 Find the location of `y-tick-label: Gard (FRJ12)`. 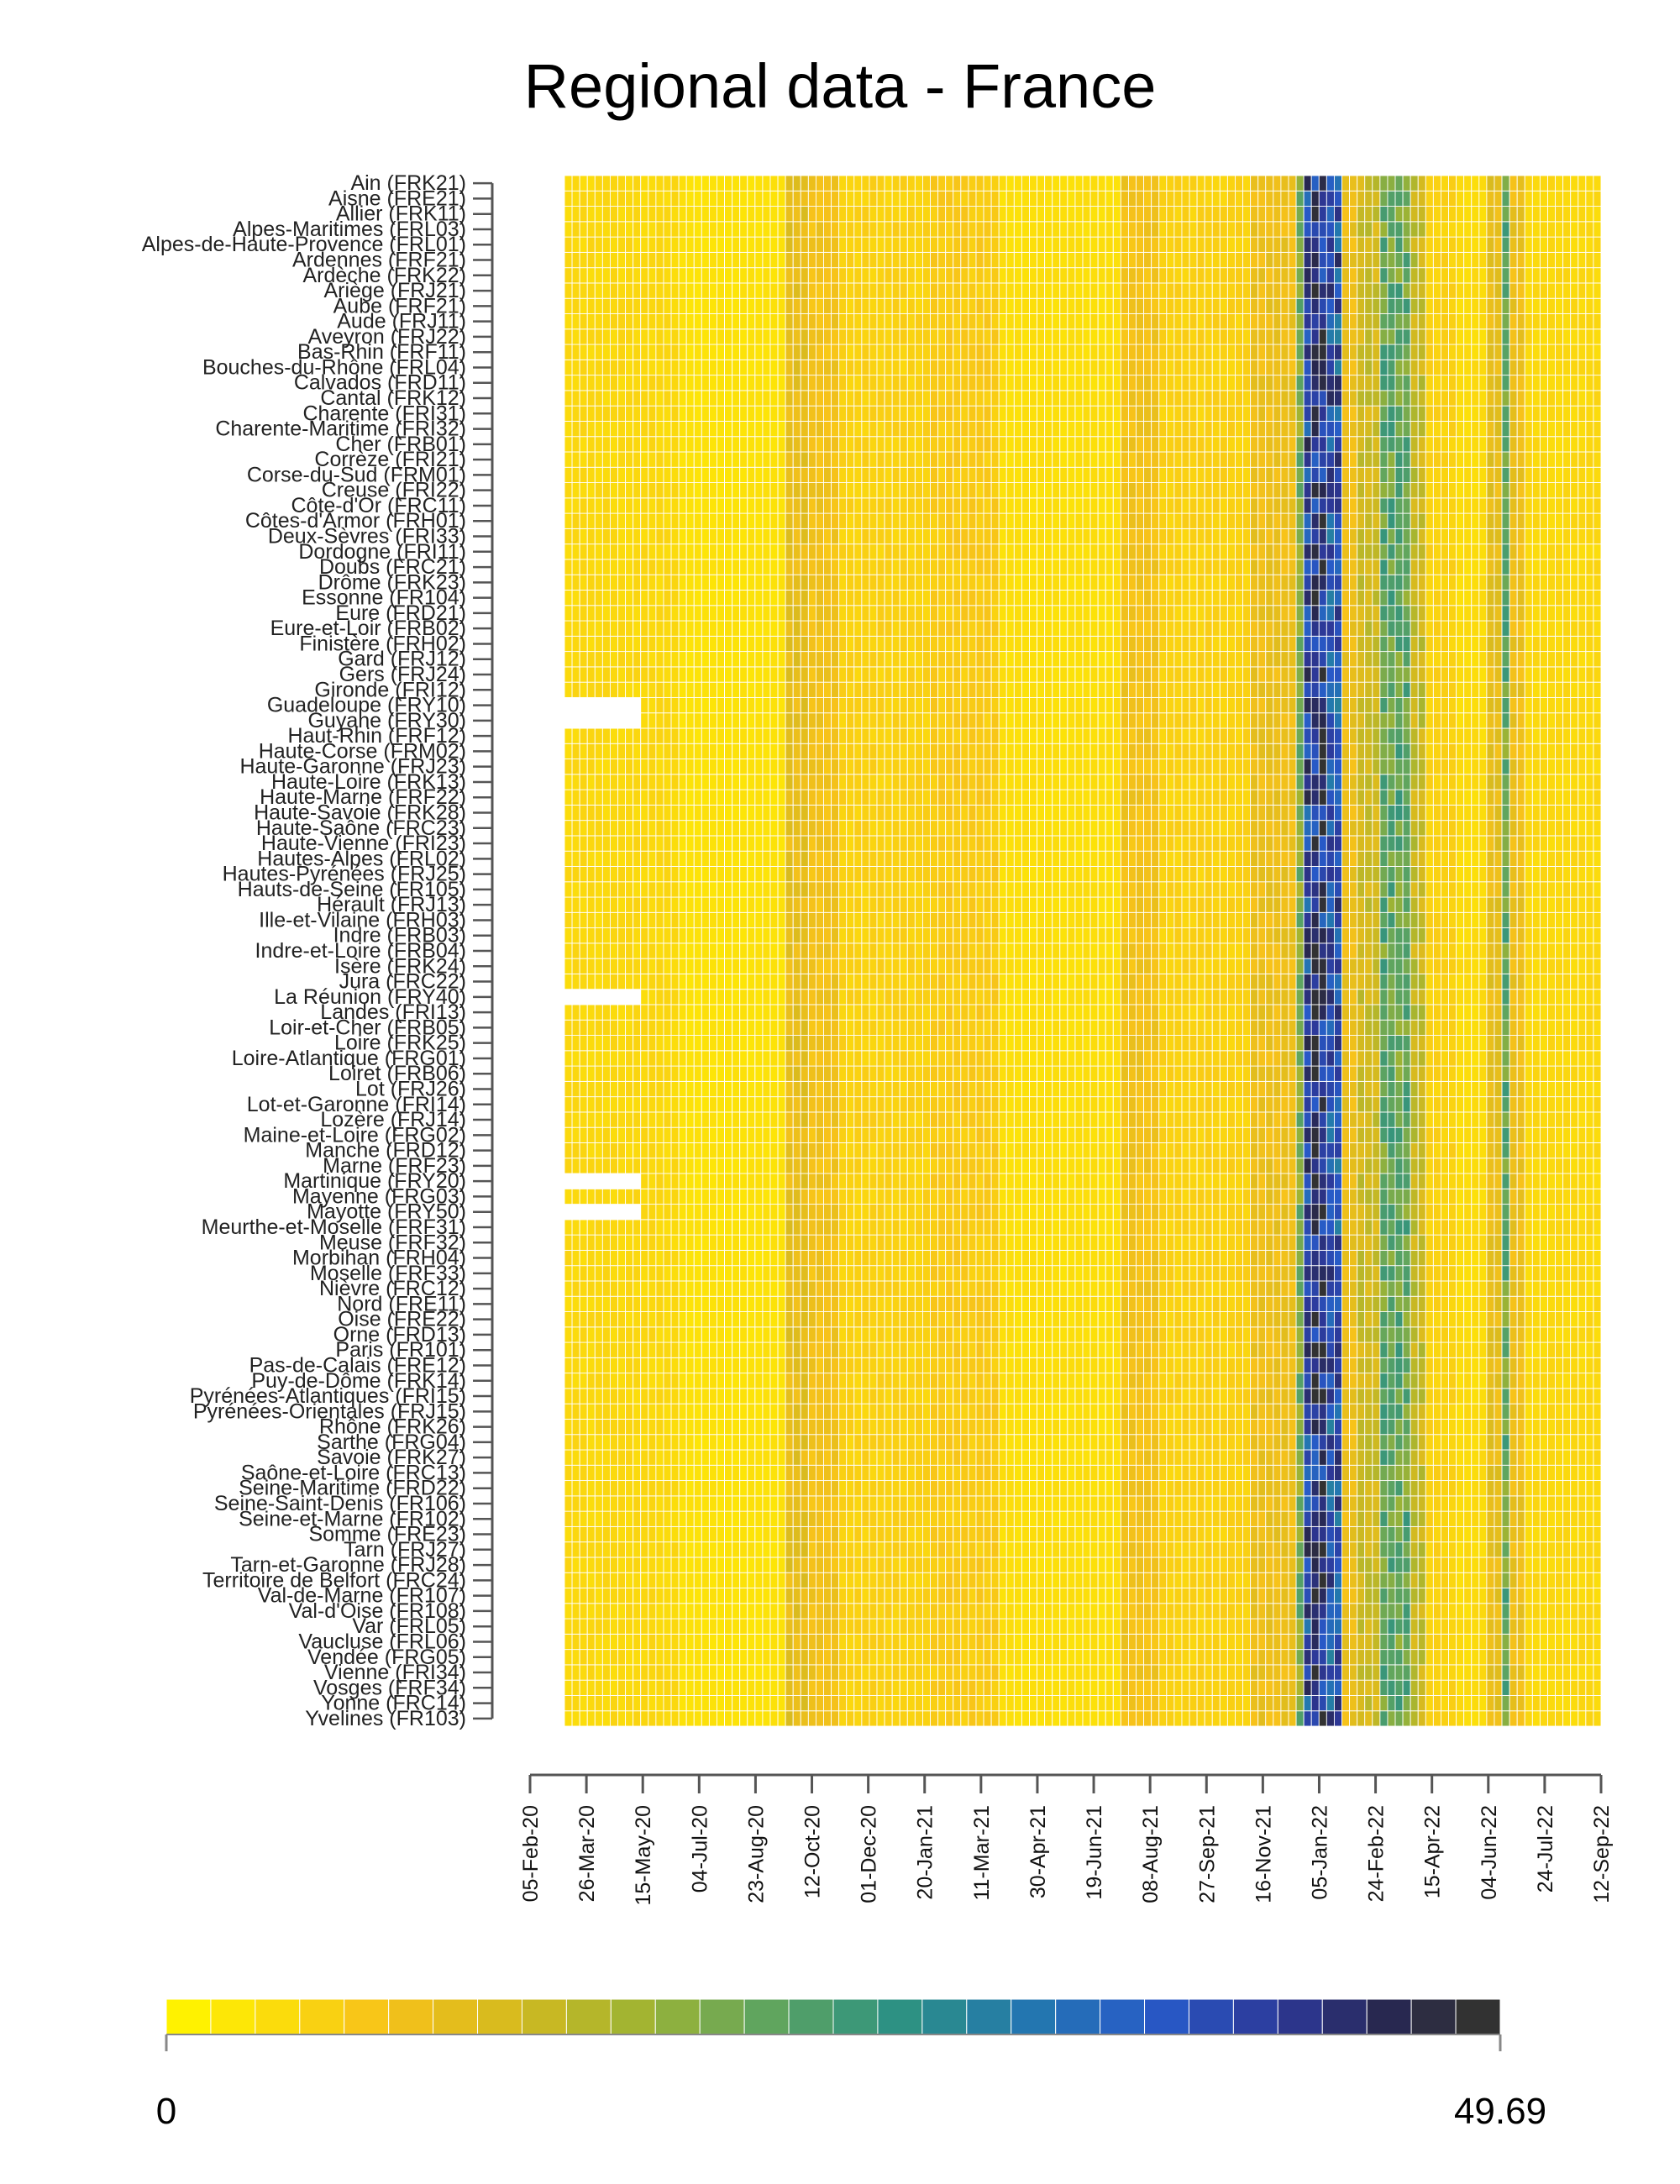

y-tick-label: Gard (FRJ12) is located at coordinates (402, 659).